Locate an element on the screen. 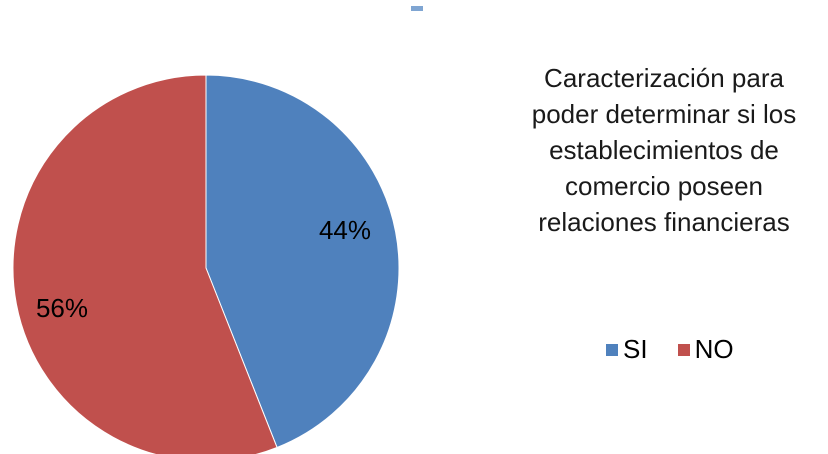 This screenshot has height=454, width=828. slice-label-si: 44% is located at coordinates (345, 230).